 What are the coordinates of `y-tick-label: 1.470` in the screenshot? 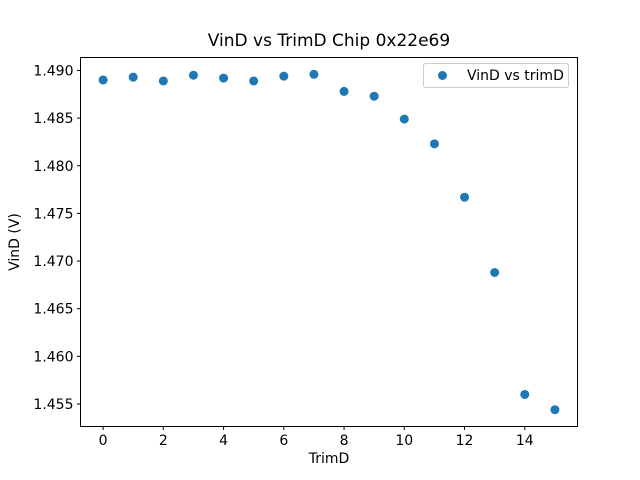 It's located at (53, 262).